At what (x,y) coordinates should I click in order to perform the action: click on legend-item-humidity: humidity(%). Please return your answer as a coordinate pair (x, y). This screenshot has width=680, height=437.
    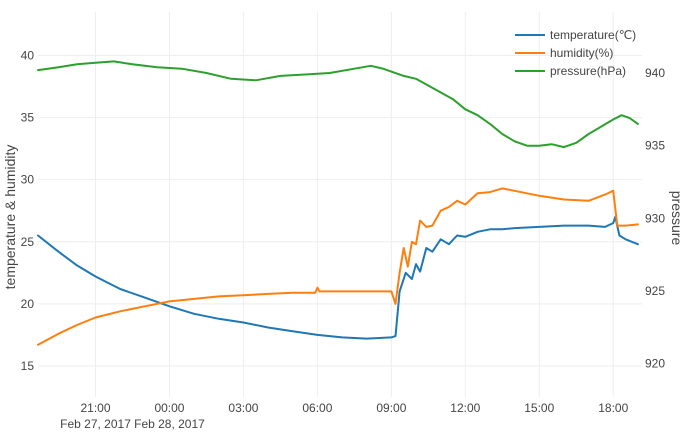
    Looking at the image, I should click on (564, 53).